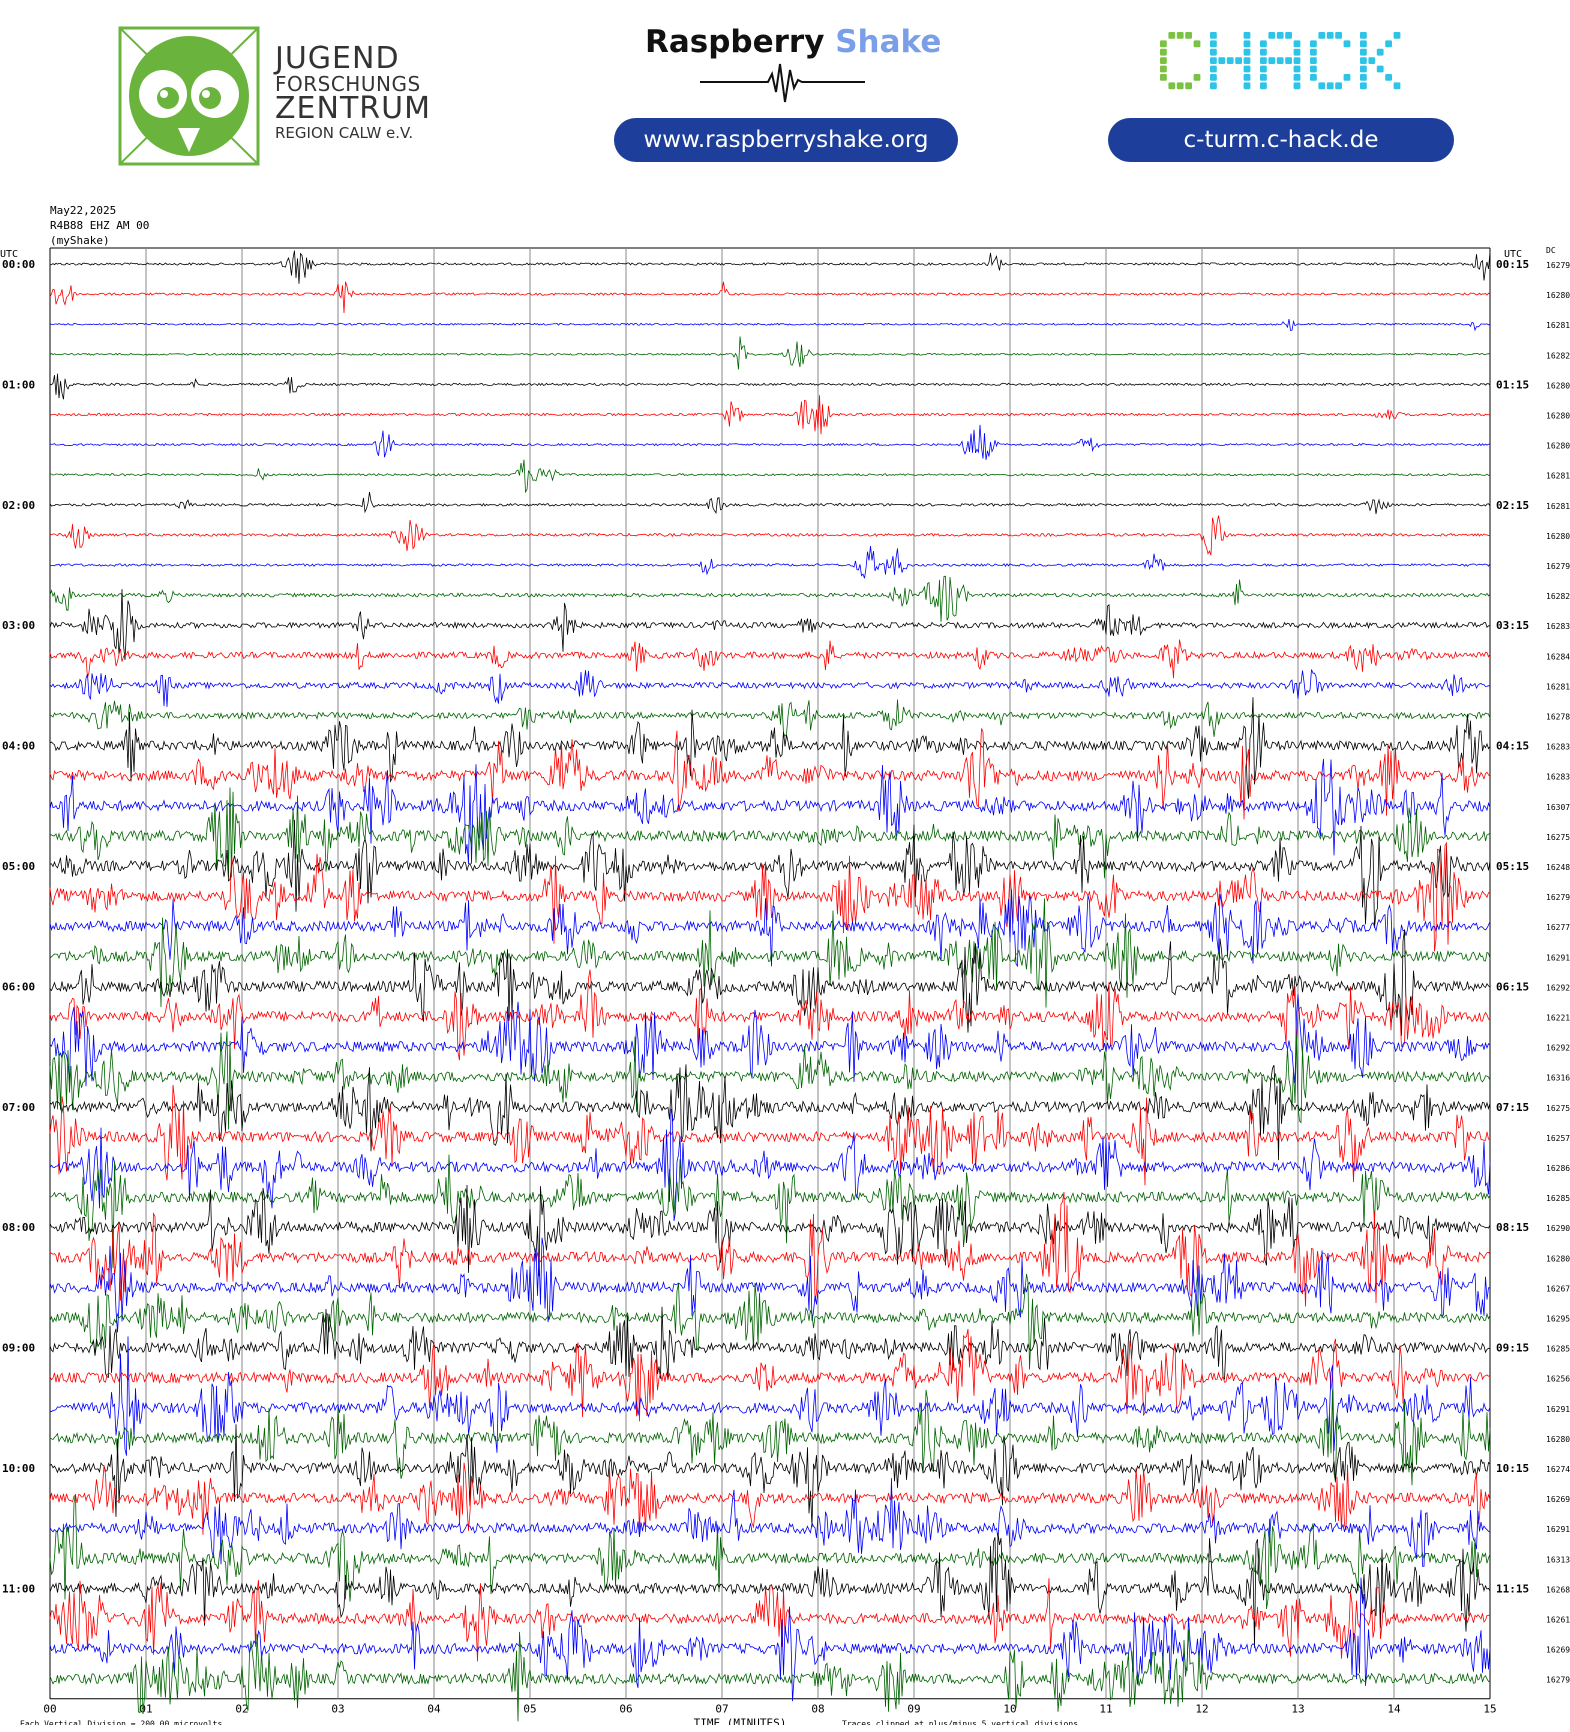 This screenshot has width=1570, height=1732. Describe the element at coordinates (18, 1107) in the screenshot. I see `left-hour-label: 07:00` at that location.